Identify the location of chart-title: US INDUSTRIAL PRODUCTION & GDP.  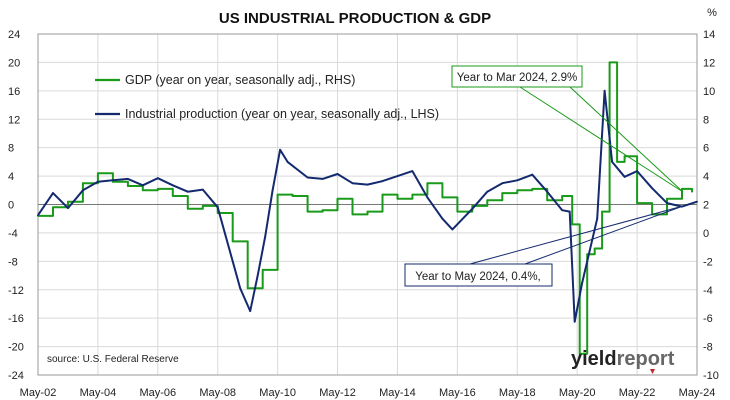
(355, 18).